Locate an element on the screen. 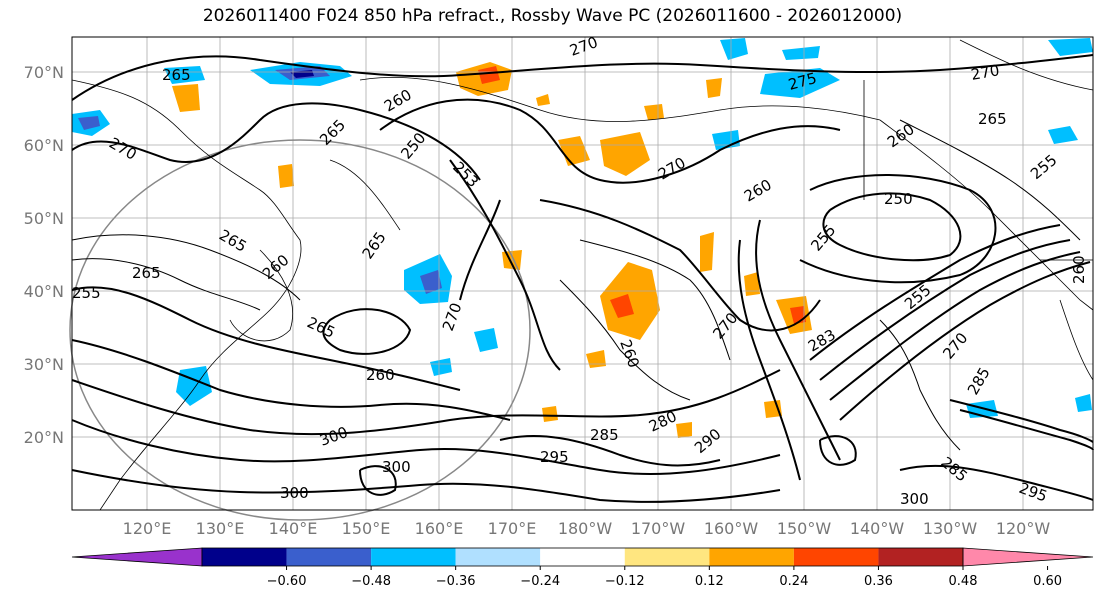 This screenshot has height=604, width=1105. contour-label: 295 is located at coordinates (554, 457).